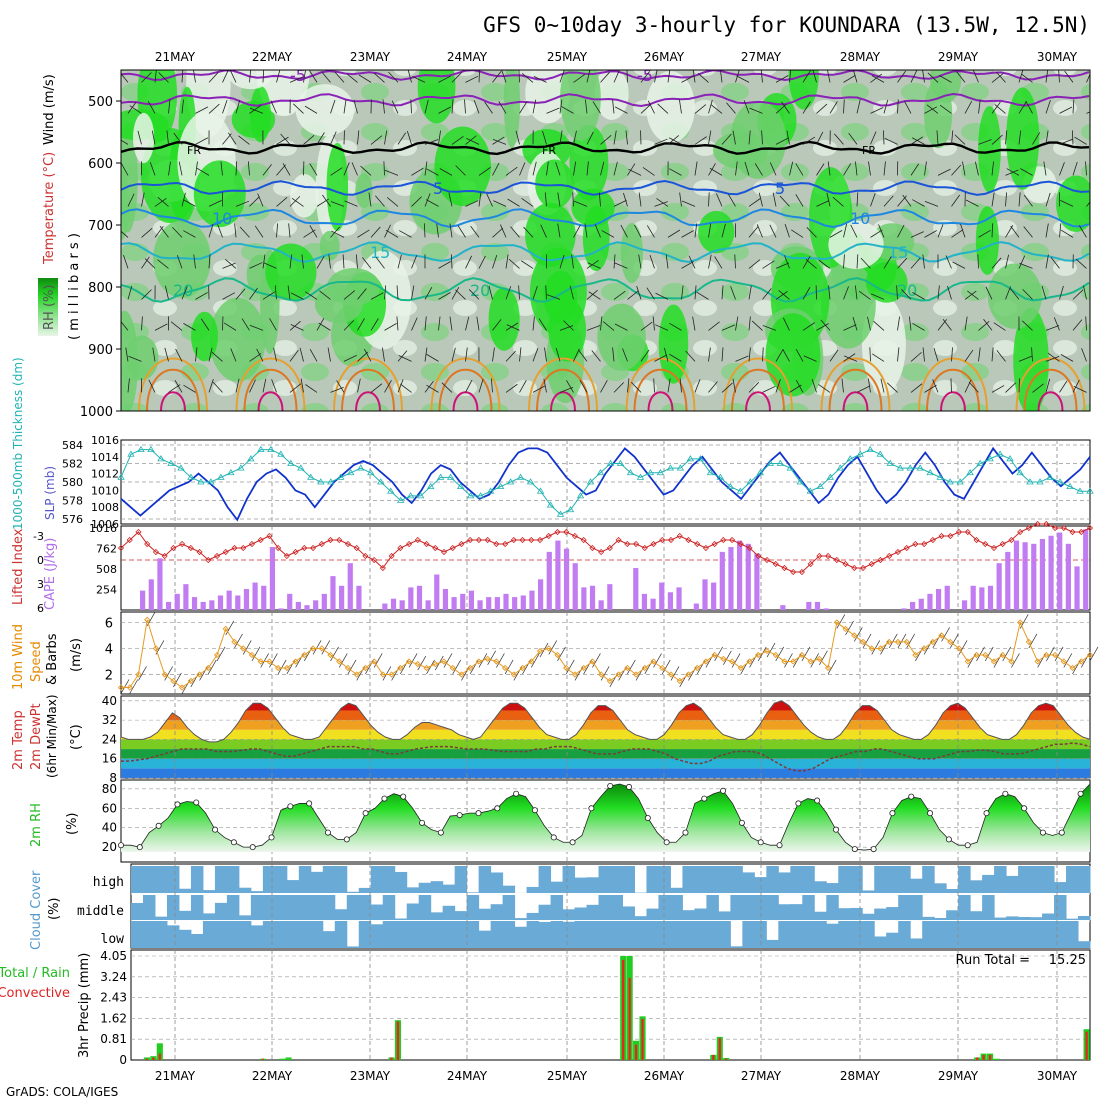 This screenshot has height=1100, width=1100. What do you see at coordinates (605, 484) in the screenshot?
I see `slp-line` at bounding box center [605, 484].